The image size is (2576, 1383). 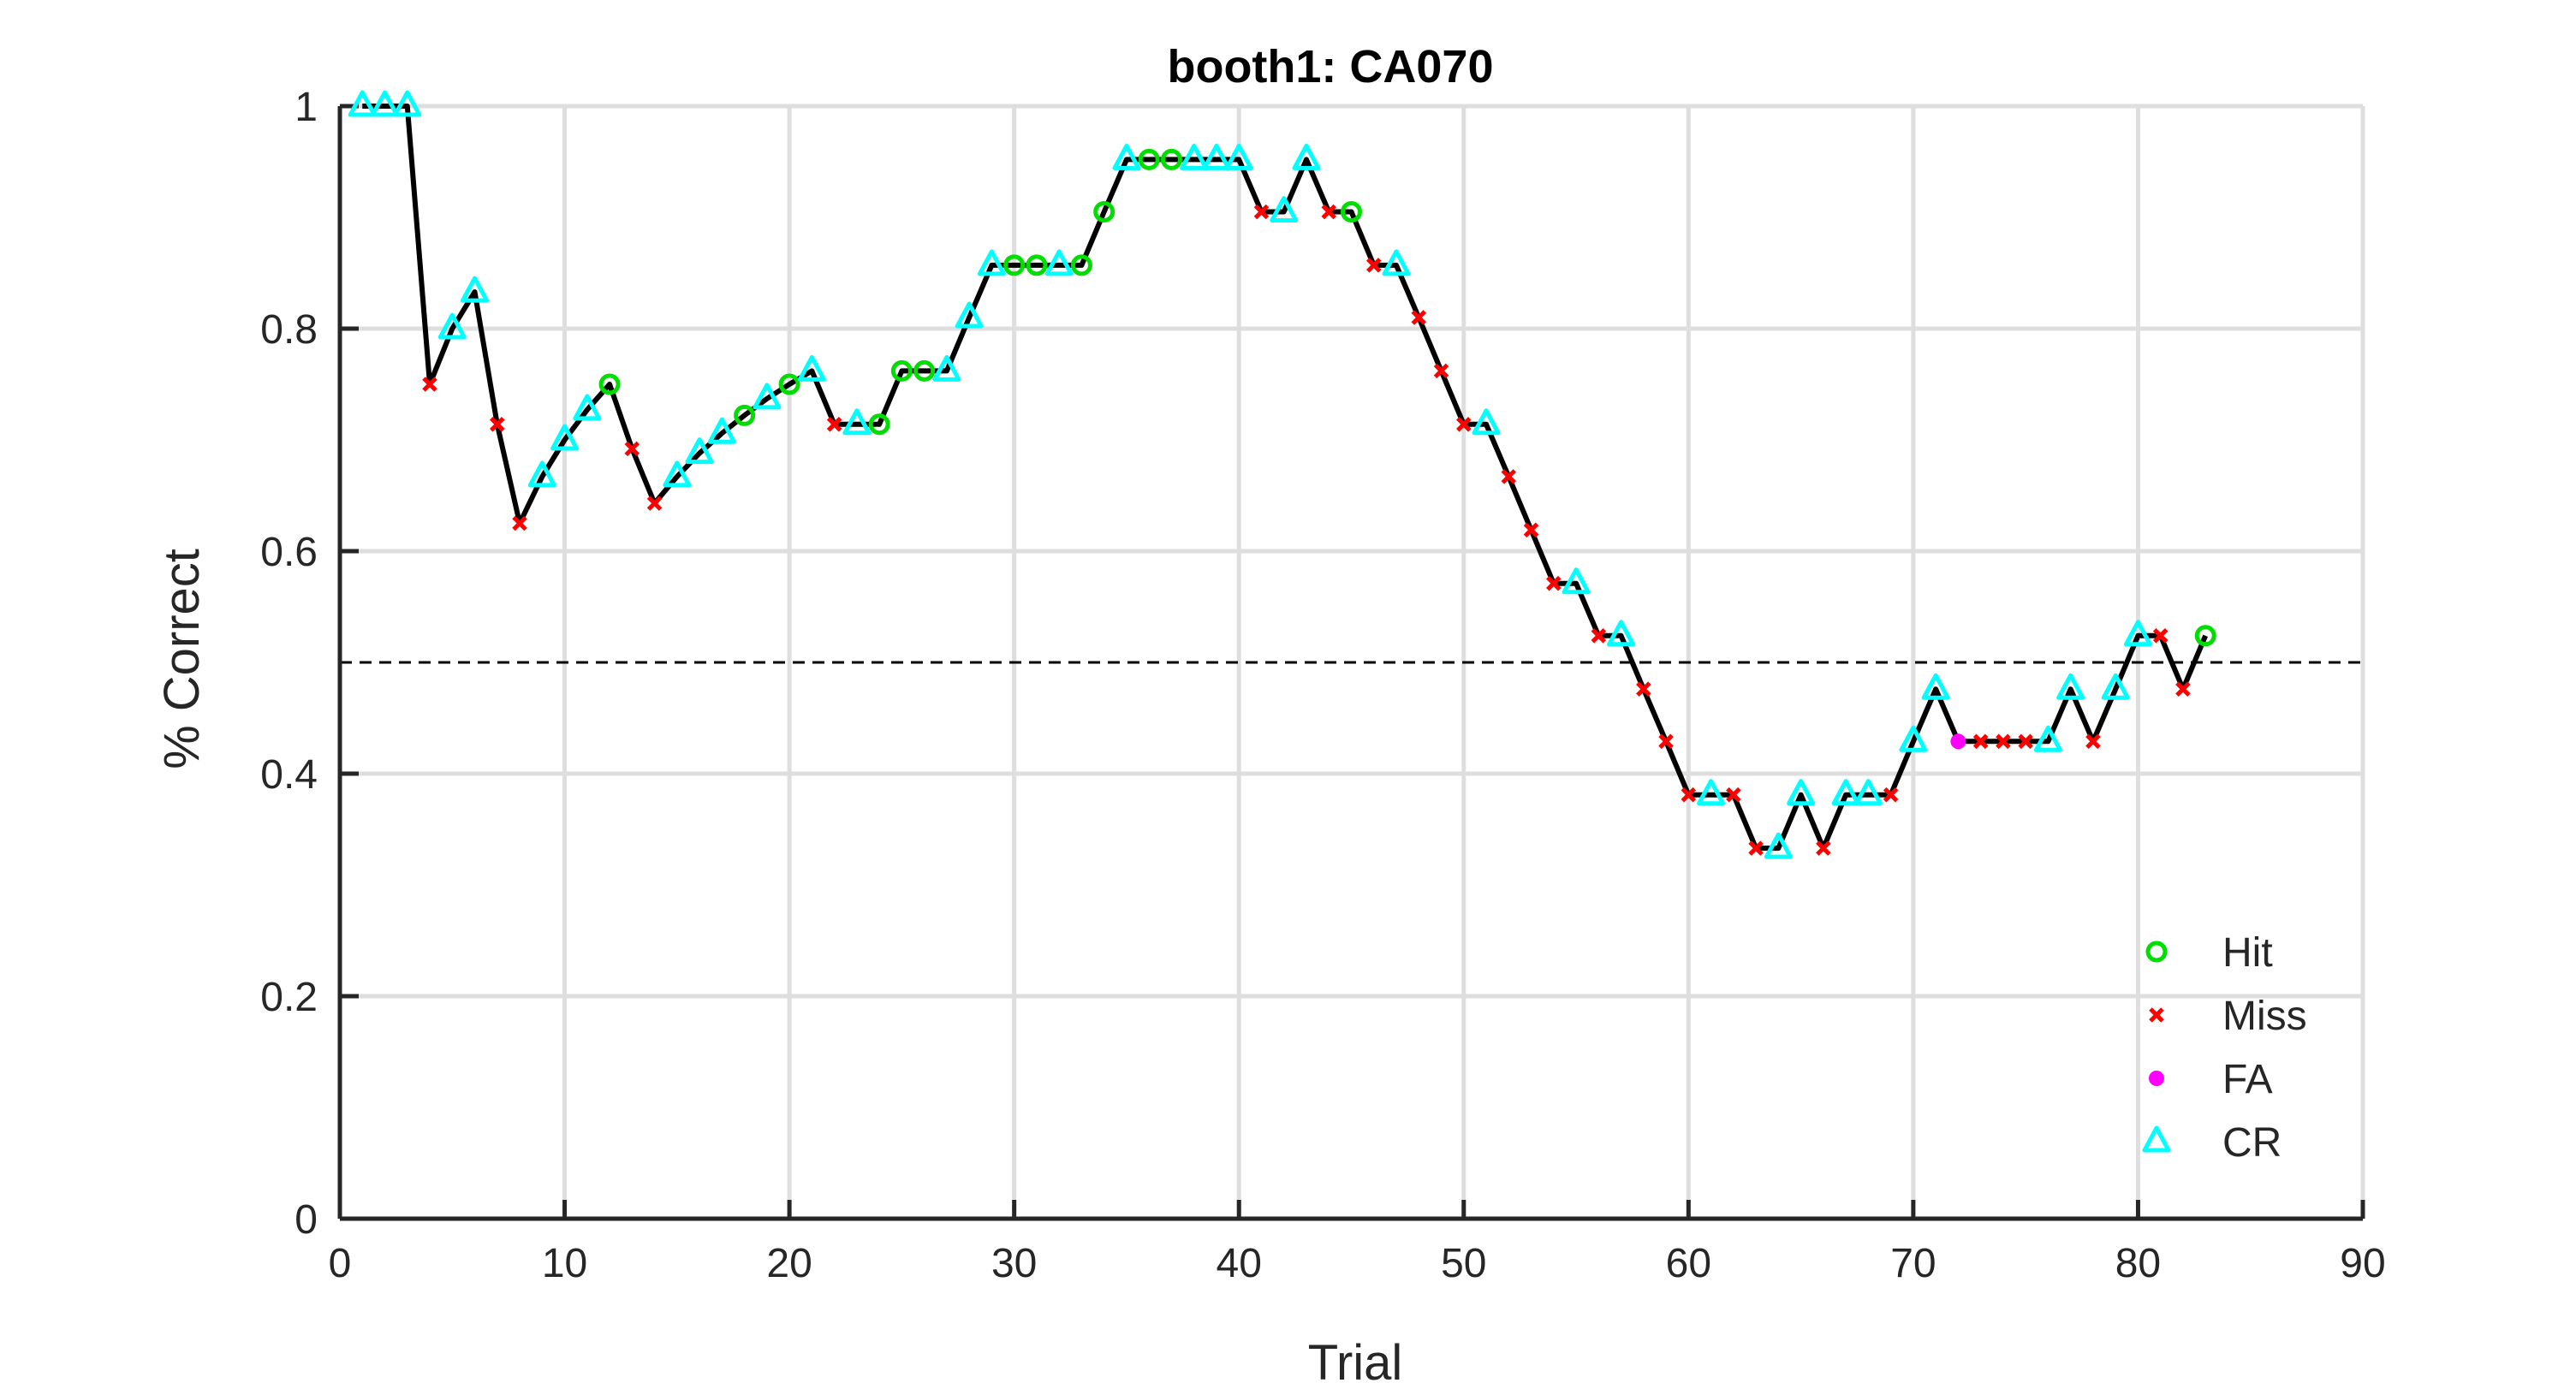 What do you see at coordinates (2156, 1078) in the screenshot?
I see `legend-fa-marker` at bounding box center [2156, 1078].